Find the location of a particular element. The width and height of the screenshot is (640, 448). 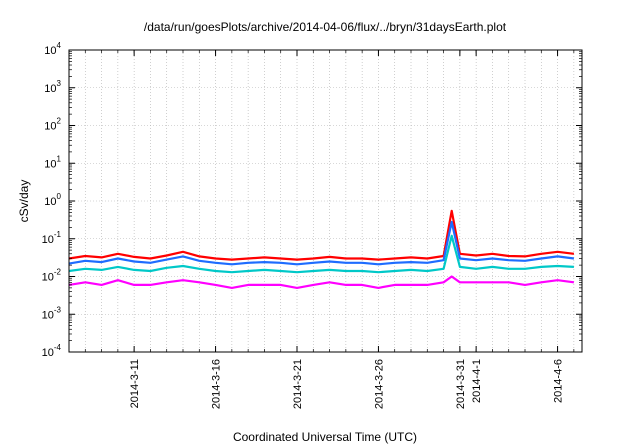

x-tick-label: 2014-4-1 is located at coordinates (477, 381).